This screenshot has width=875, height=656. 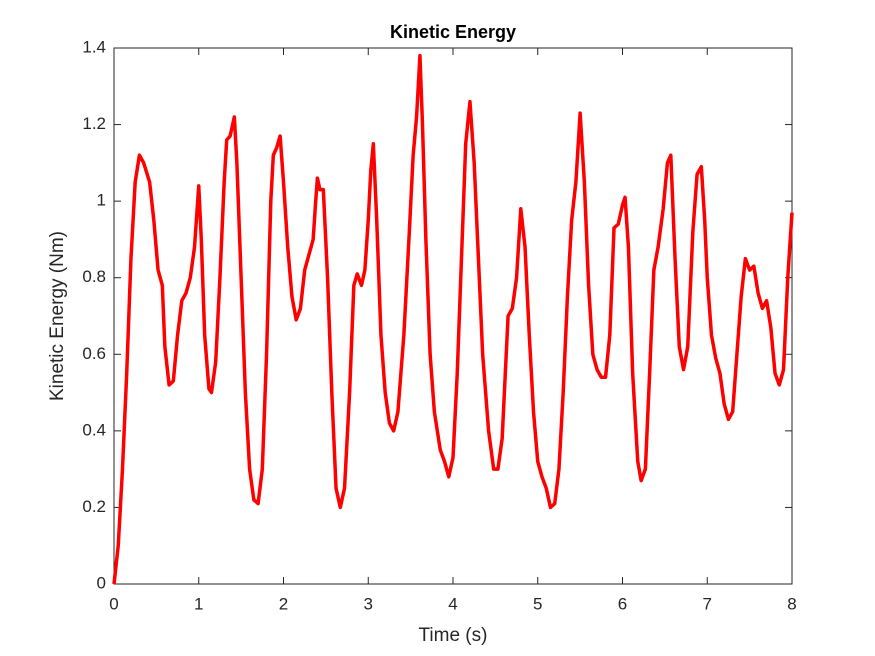 I want to click on x-tick-label: 8, so click(x=791, y=603).